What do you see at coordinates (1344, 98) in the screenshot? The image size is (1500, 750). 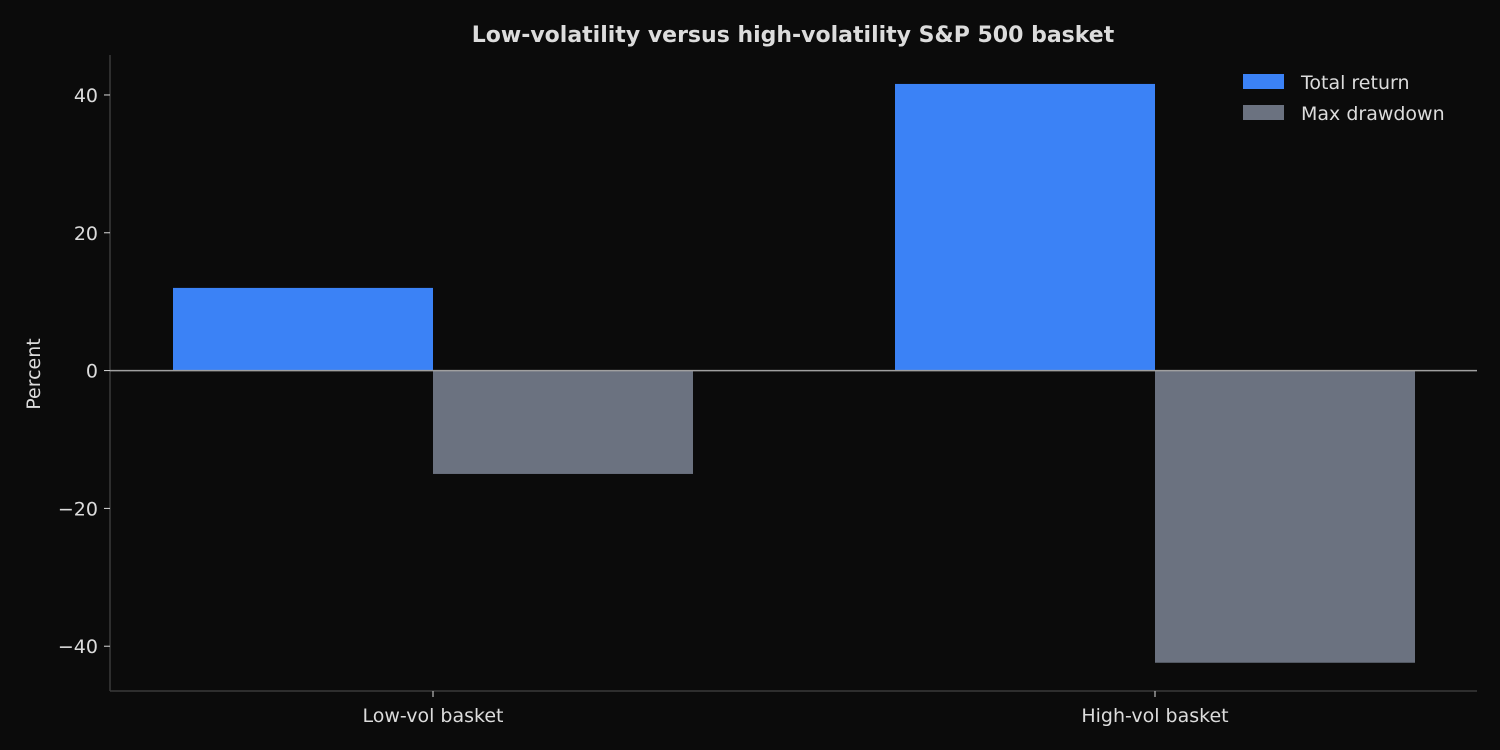 I see `legend: Total return Max drawdown` at bounding box center [1344, 98].